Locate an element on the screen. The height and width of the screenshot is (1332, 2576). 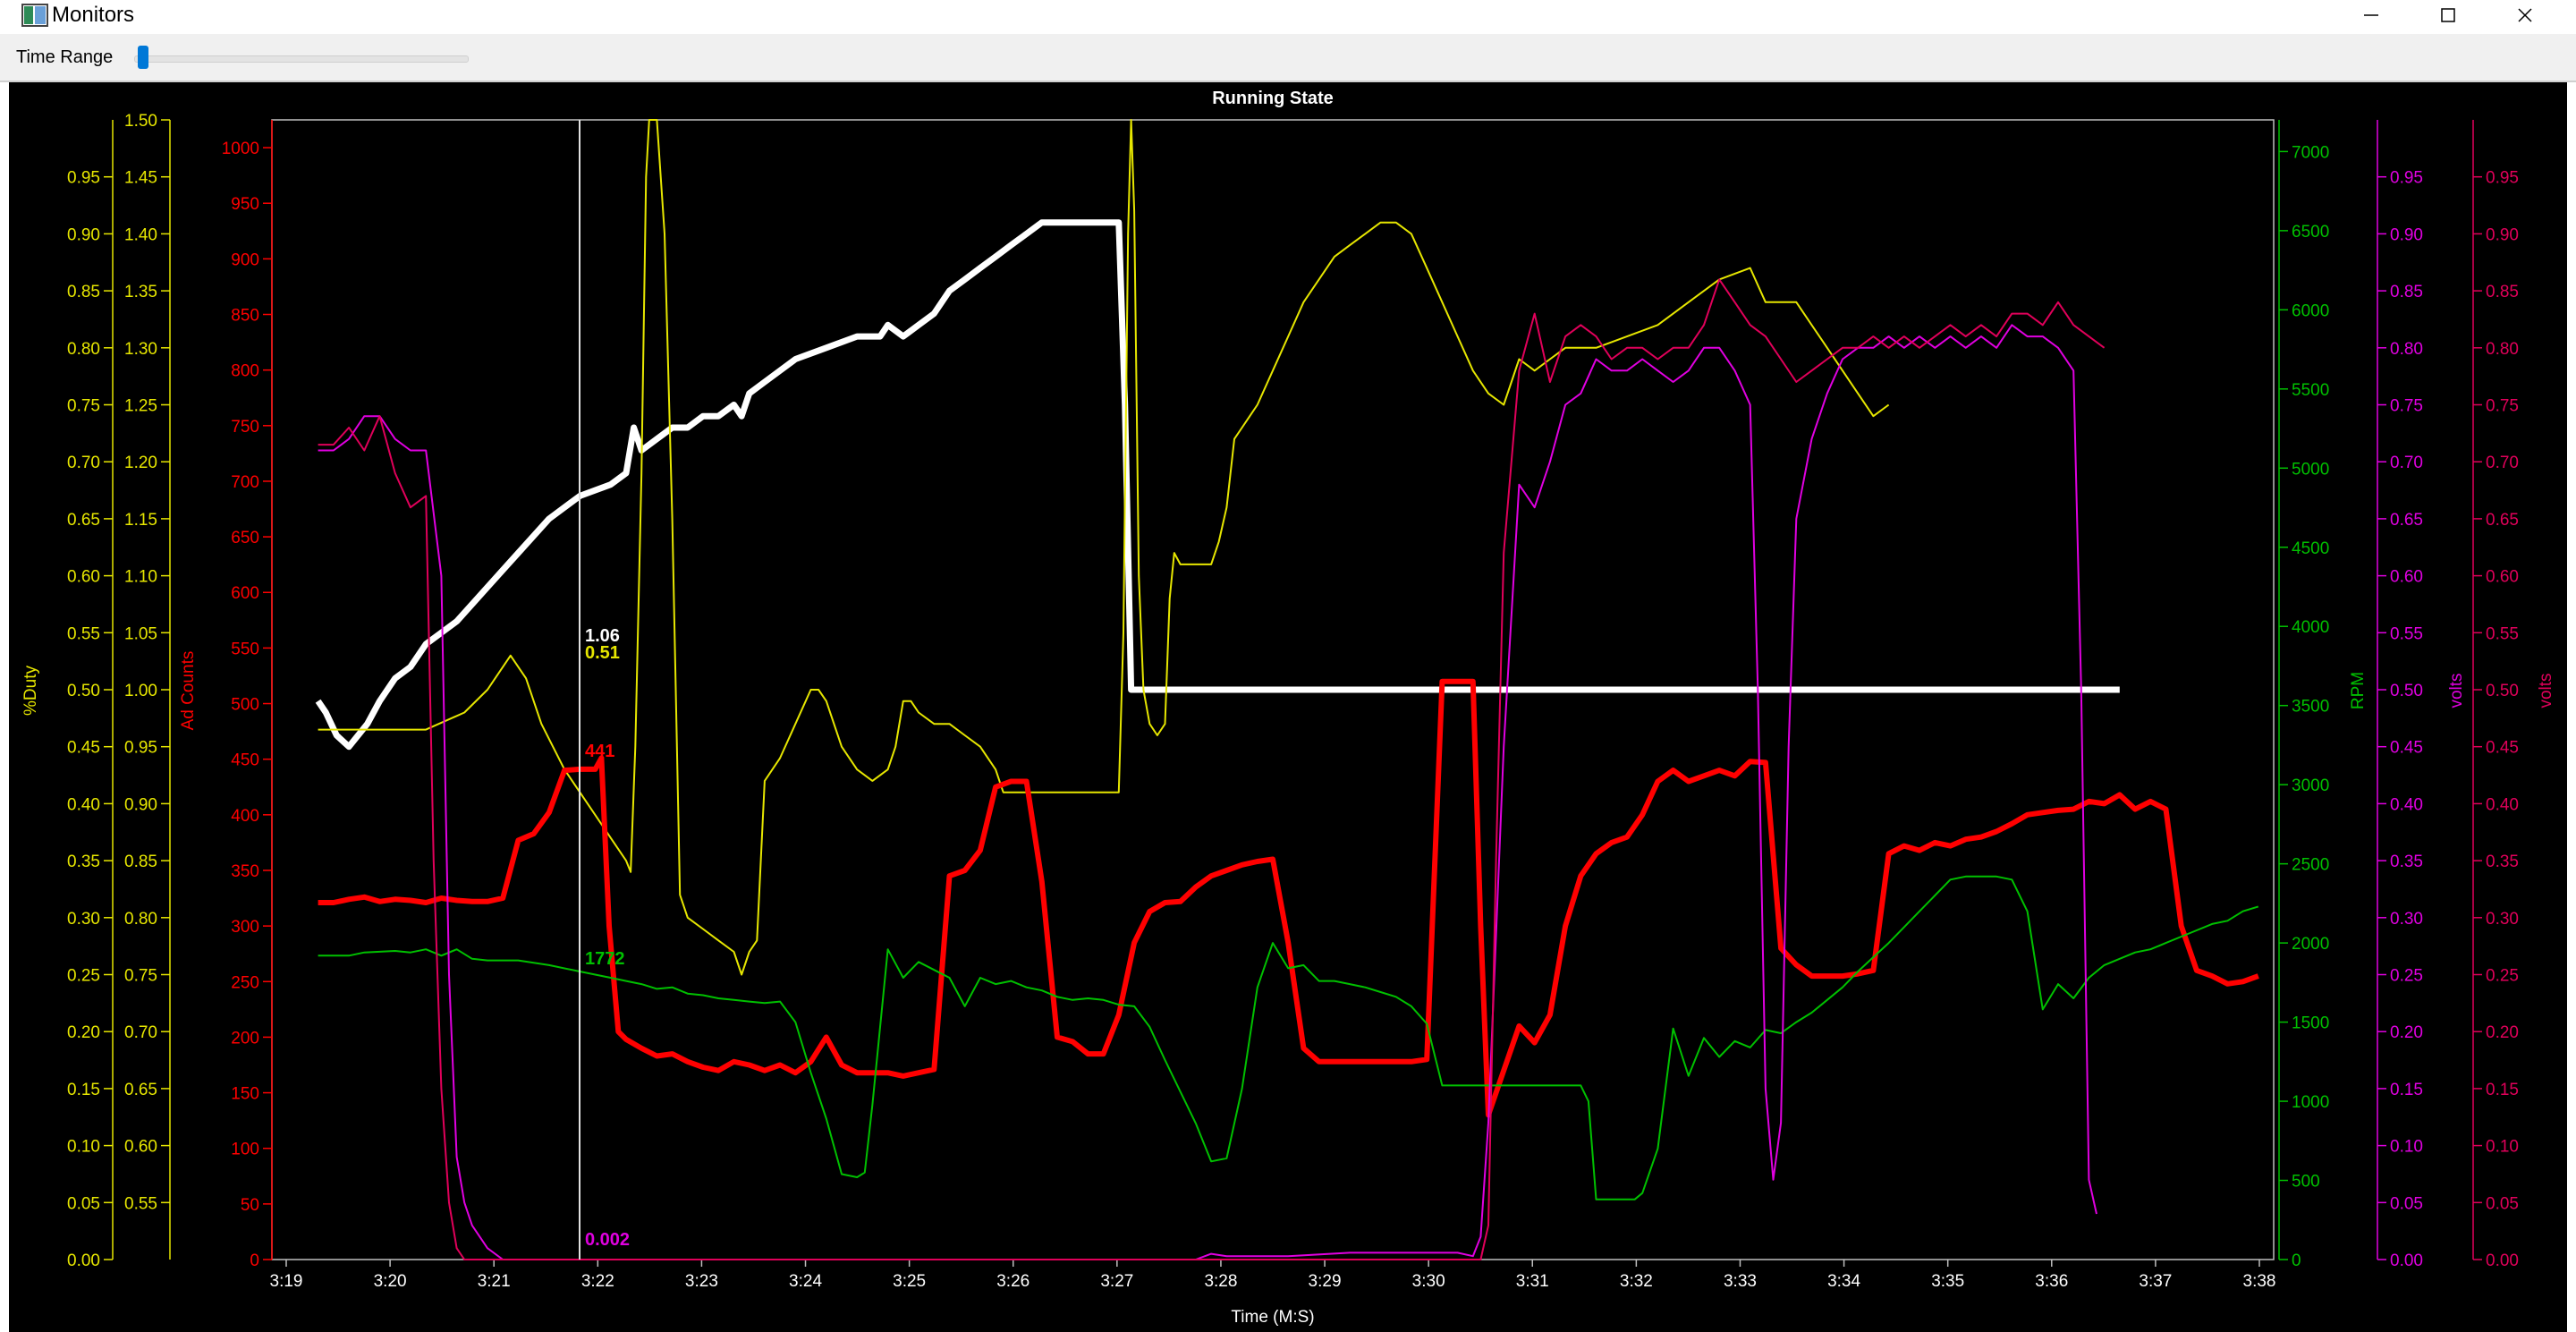
rpm-tick-label: 4000 is located at coordinates (2310, 627).